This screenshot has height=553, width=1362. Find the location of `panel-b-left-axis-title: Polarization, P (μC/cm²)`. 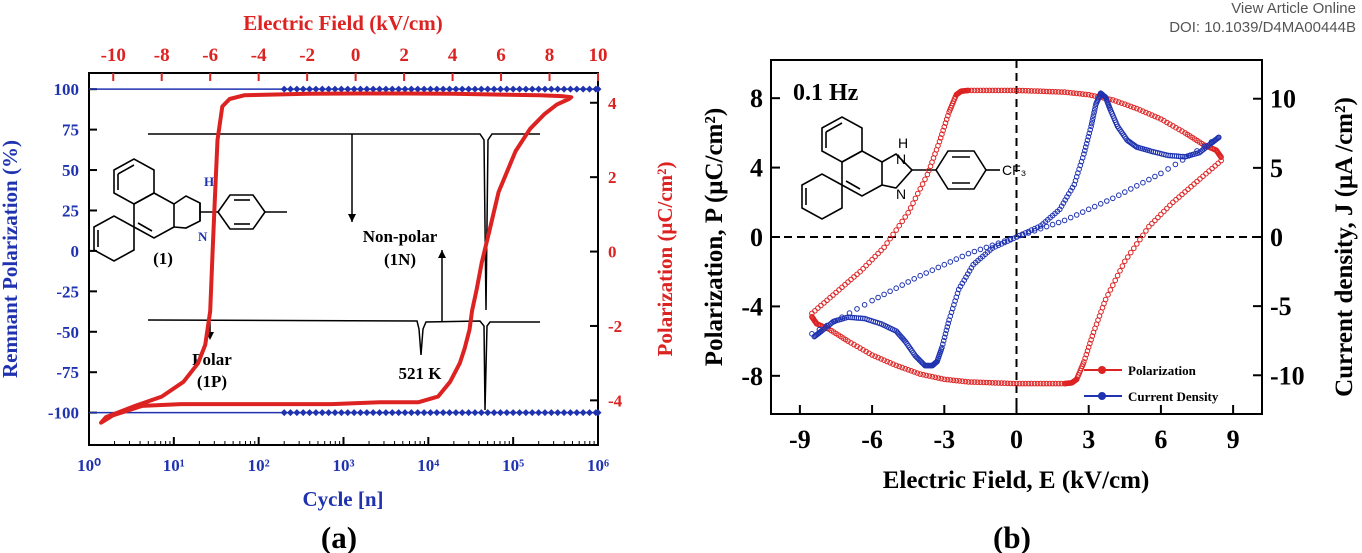

panel-b-left-axis-title: Polarization, P (μC/cm²) is located at coordinates (714, 237).